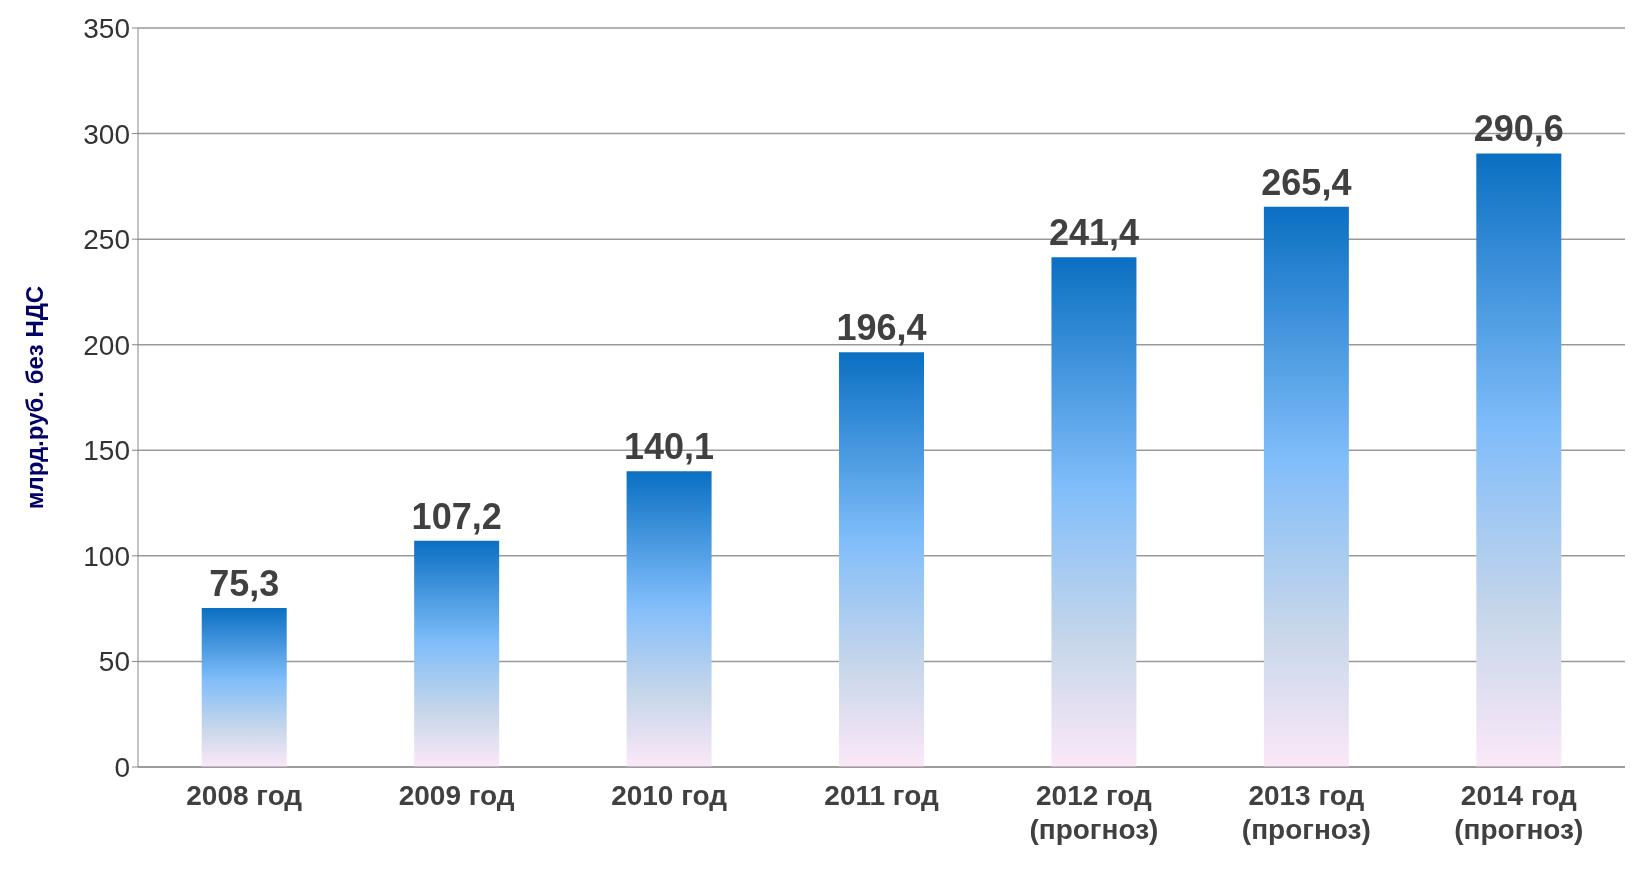 This screenshot has width=1635, height=875. Describe the element at coordinates (669, 795) in the screenshot. I see `x-tick-label: 2010 год` at that location.